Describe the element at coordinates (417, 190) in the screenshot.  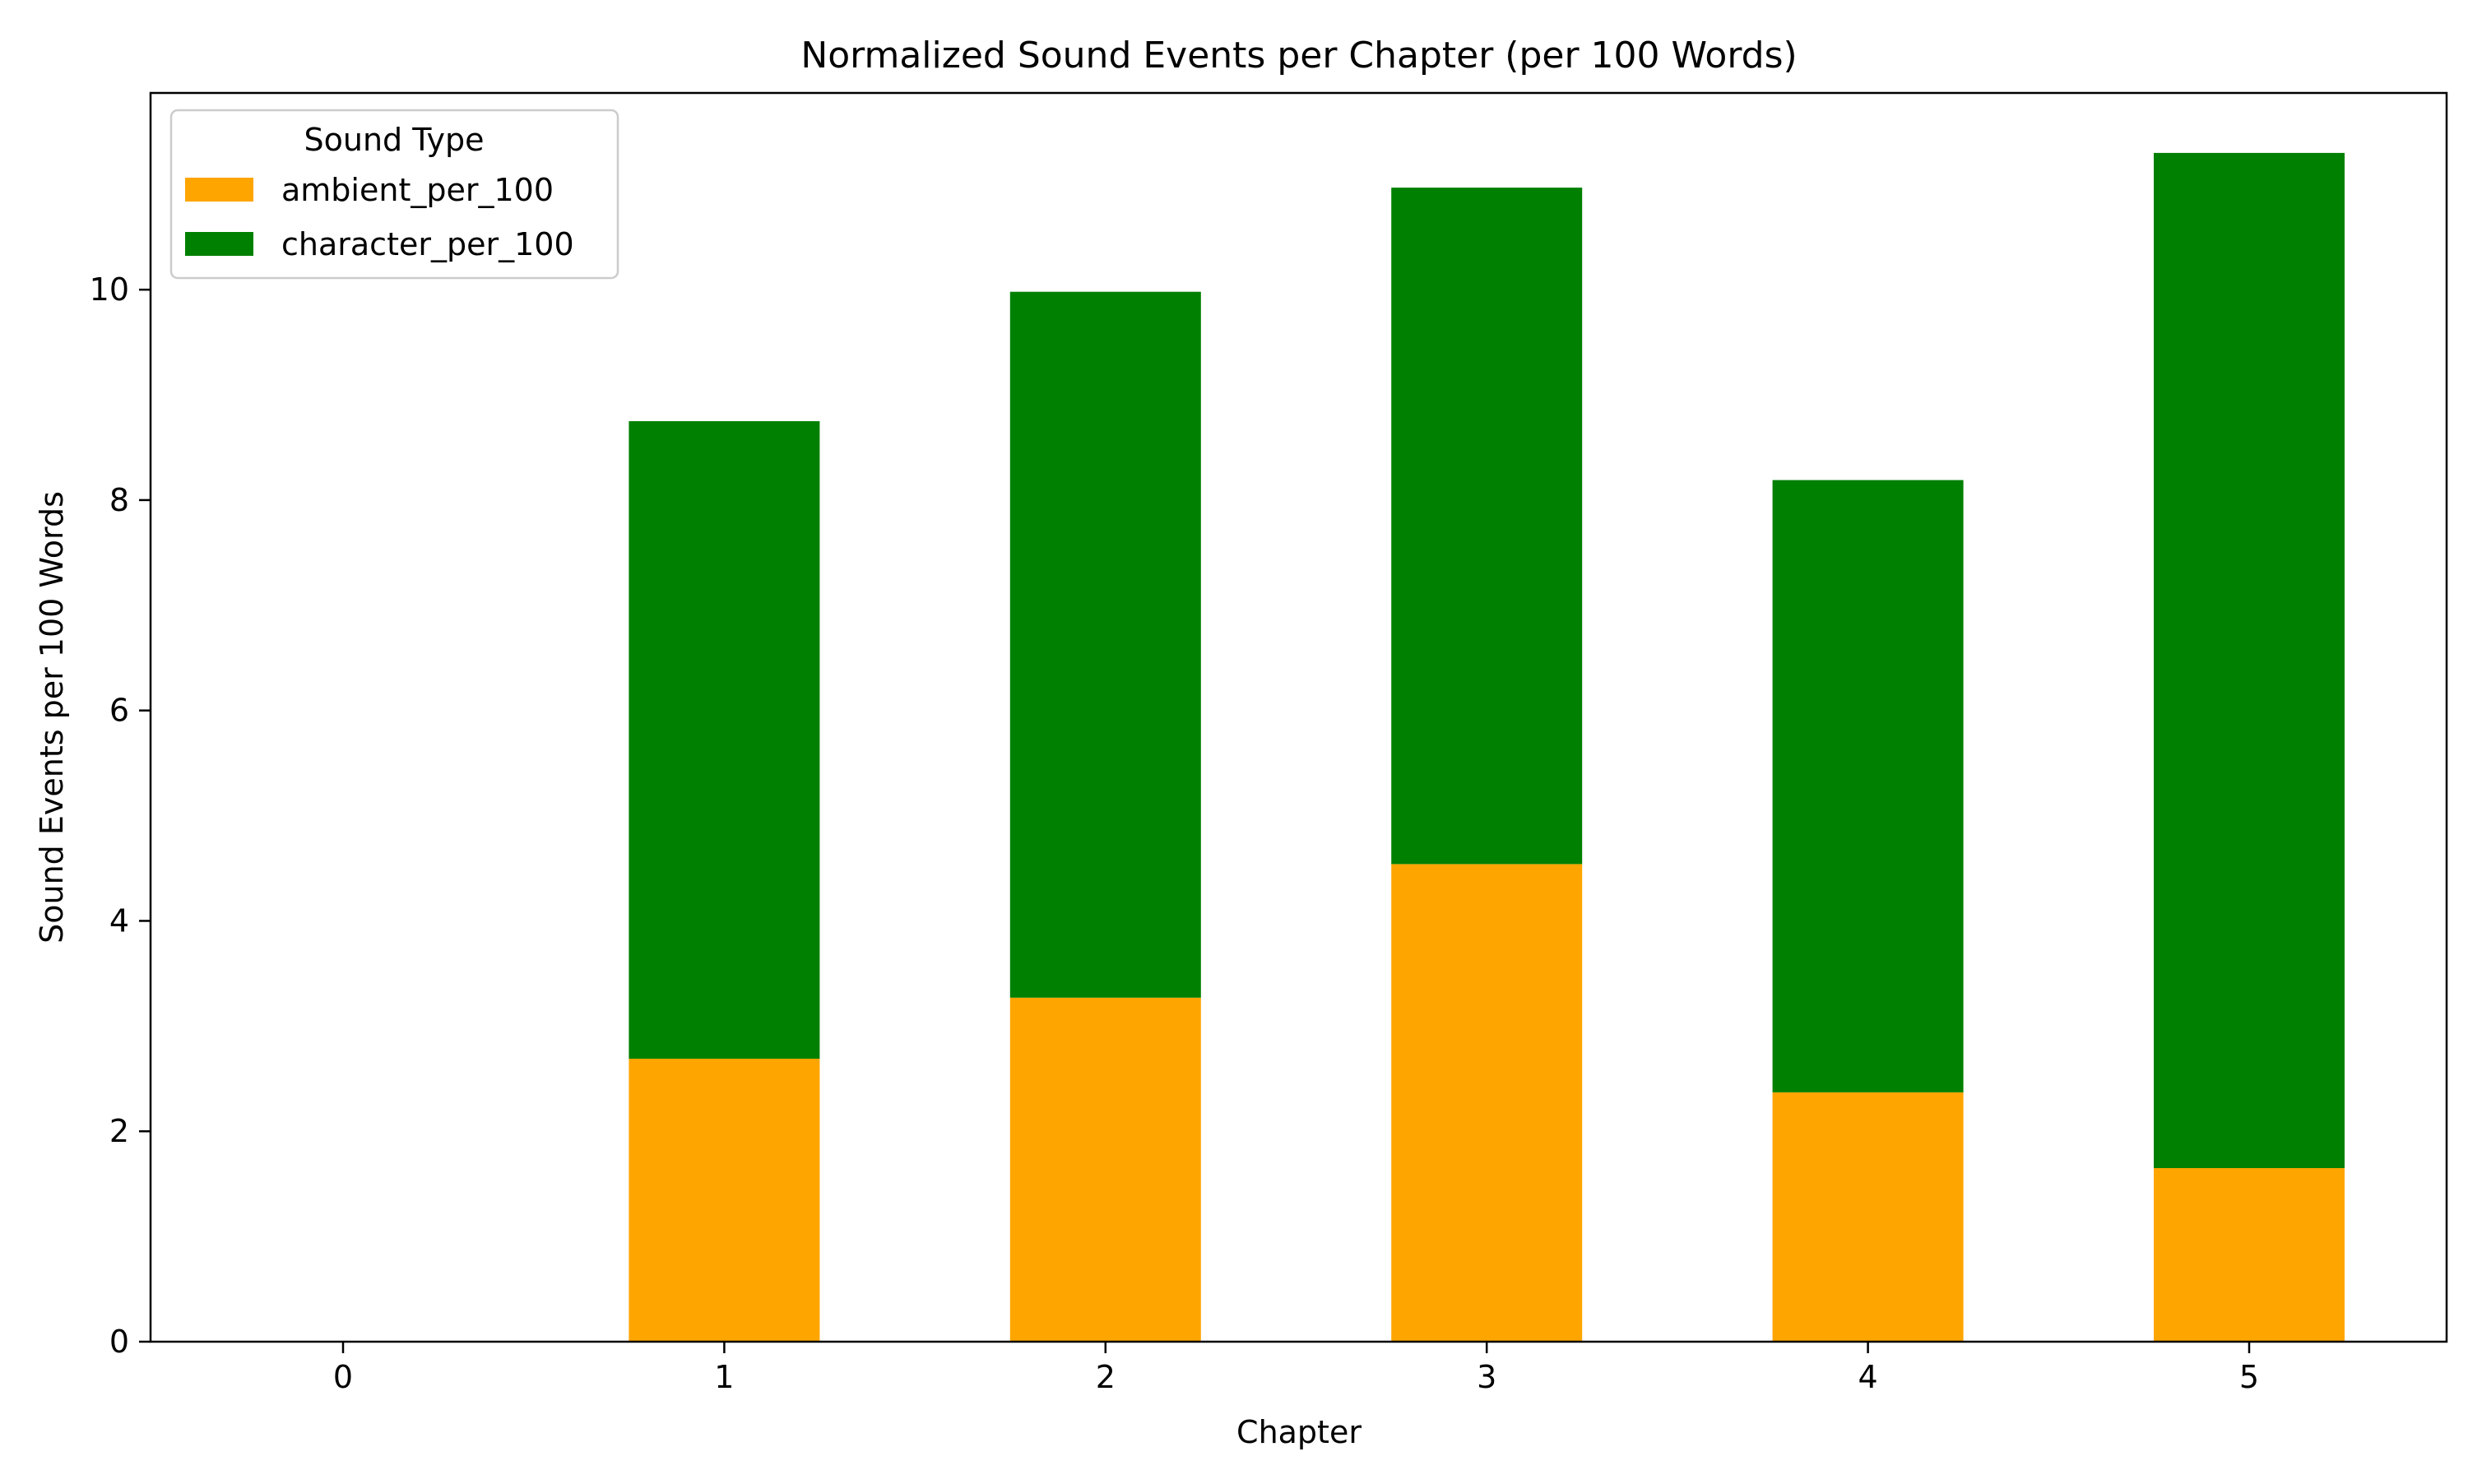
I see `legend-label-ambient: ambient_per_100` at that location.